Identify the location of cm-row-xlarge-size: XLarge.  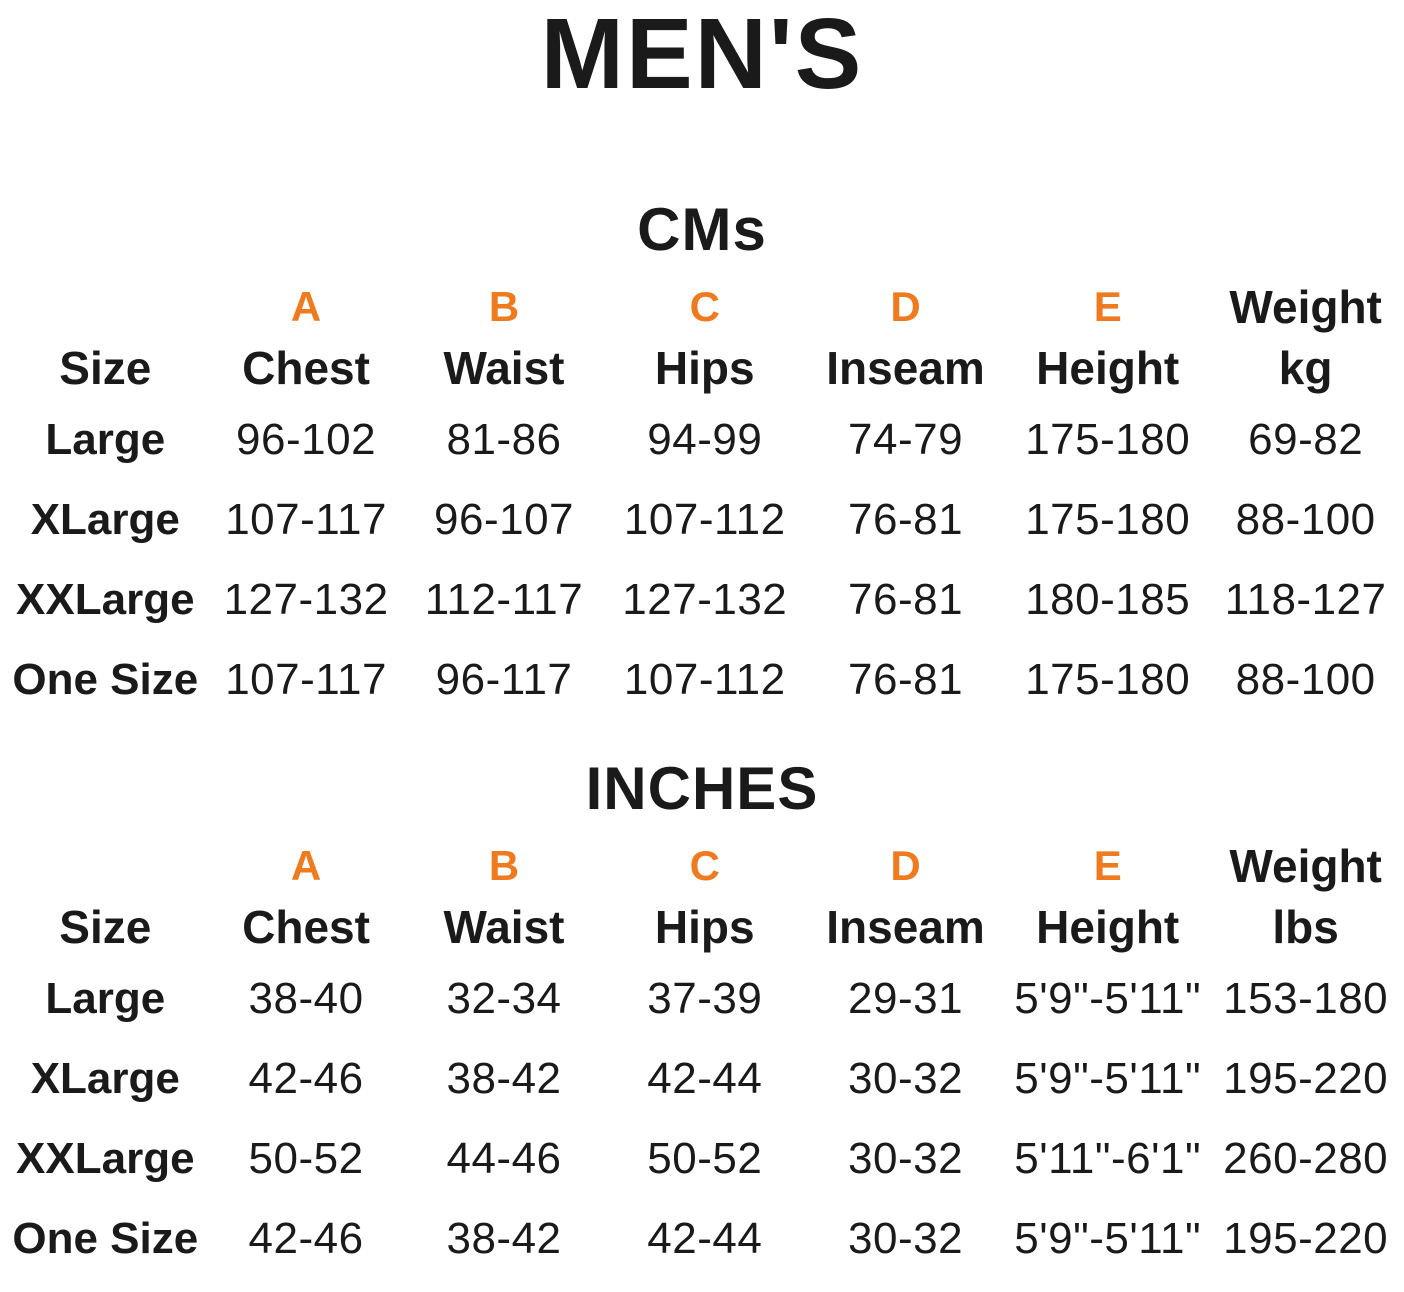
(105, 519).